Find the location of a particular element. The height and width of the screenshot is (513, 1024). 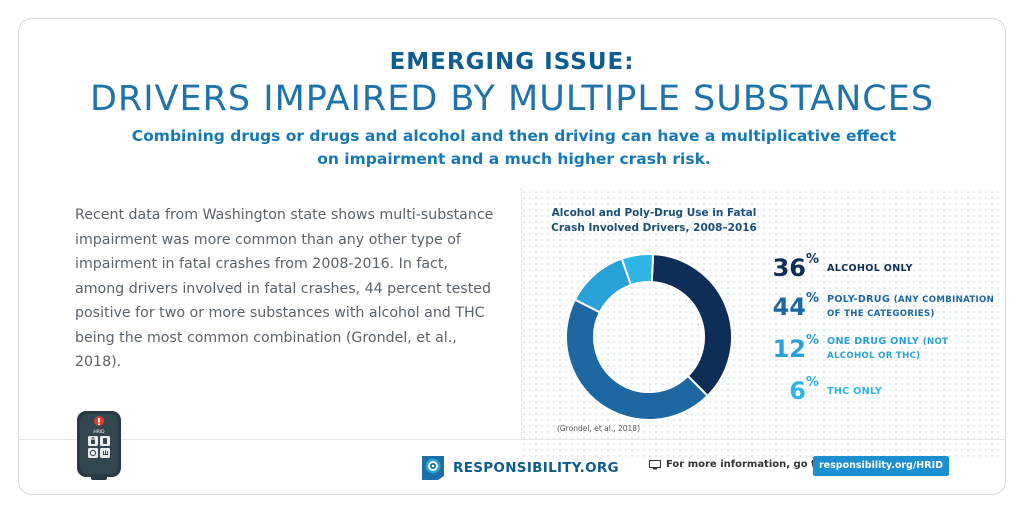

legend-label: ONE DRUG ONLY (NOT ALCOHOL OR THC) is located at coordinates (888, 348).